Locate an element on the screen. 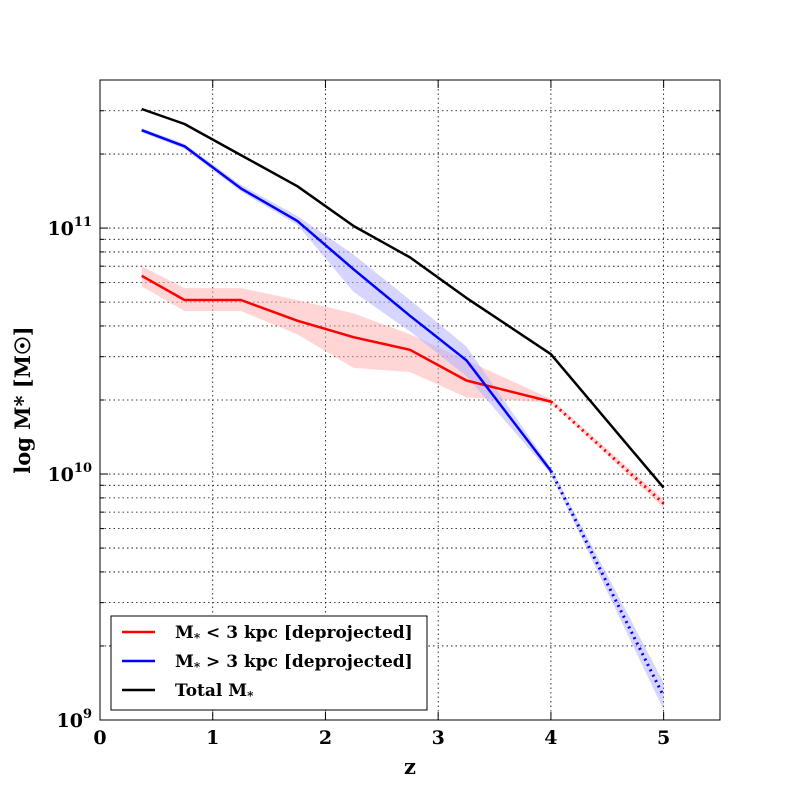  x-tick-label: 5 is located at coordinates (663, 738).